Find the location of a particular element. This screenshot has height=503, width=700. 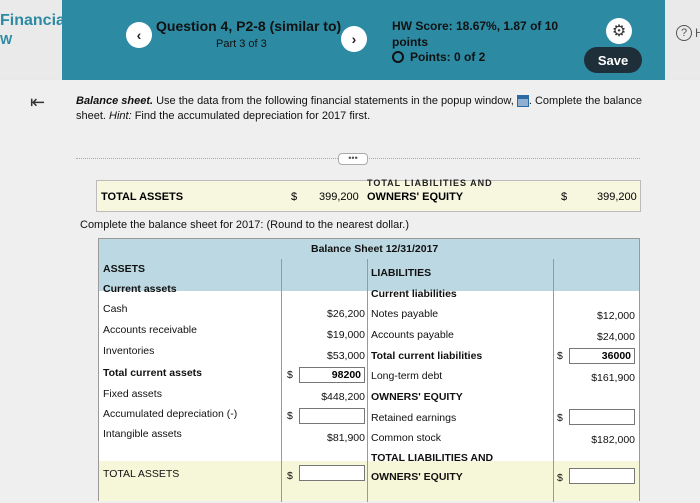

course-title: Financial is located at coordinates (35, 20).